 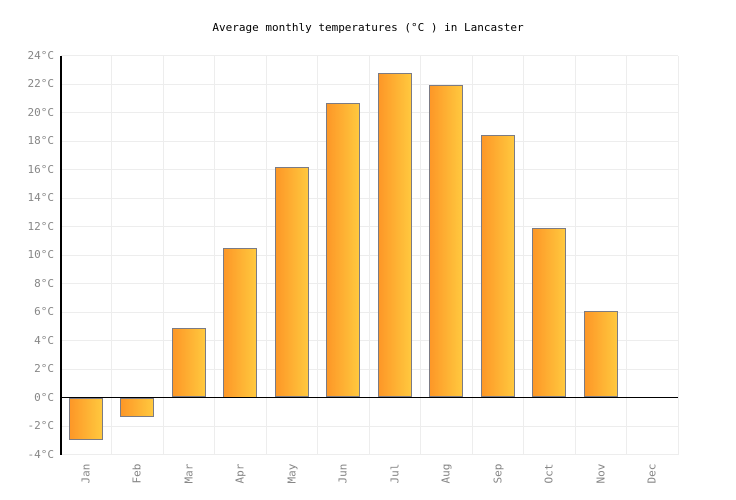 What do you see at coordinates (137, 407) in the screenshot?
I see `bar-feb` at bounding box center [137, 407].